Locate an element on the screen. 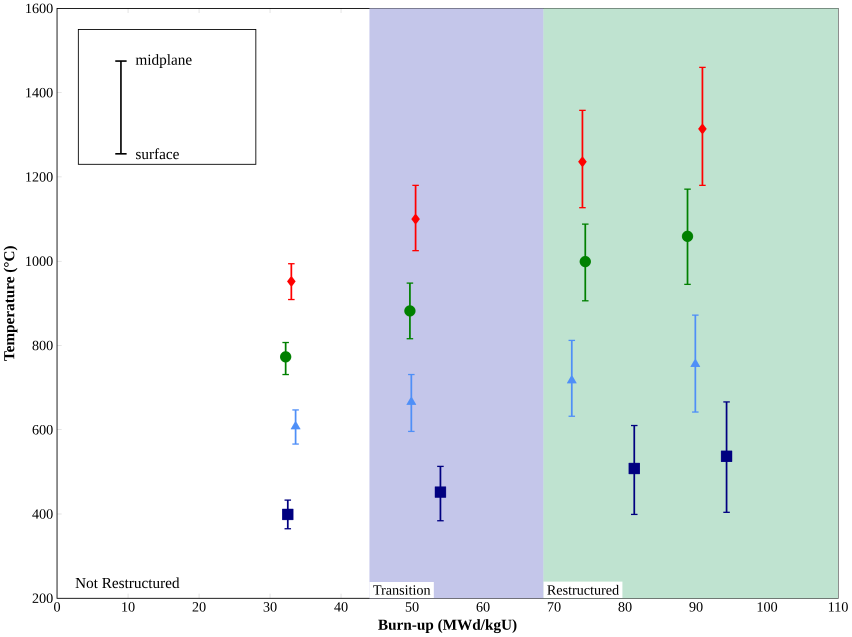 This screenshot has width=852, height=637. annotation: surface is located at coordinates (157, 154).